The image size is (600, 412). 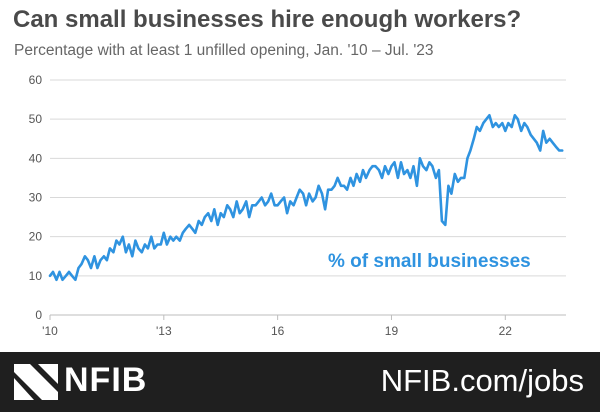 I want to click on y-tick-label: 40, so click(x=36, y=158).